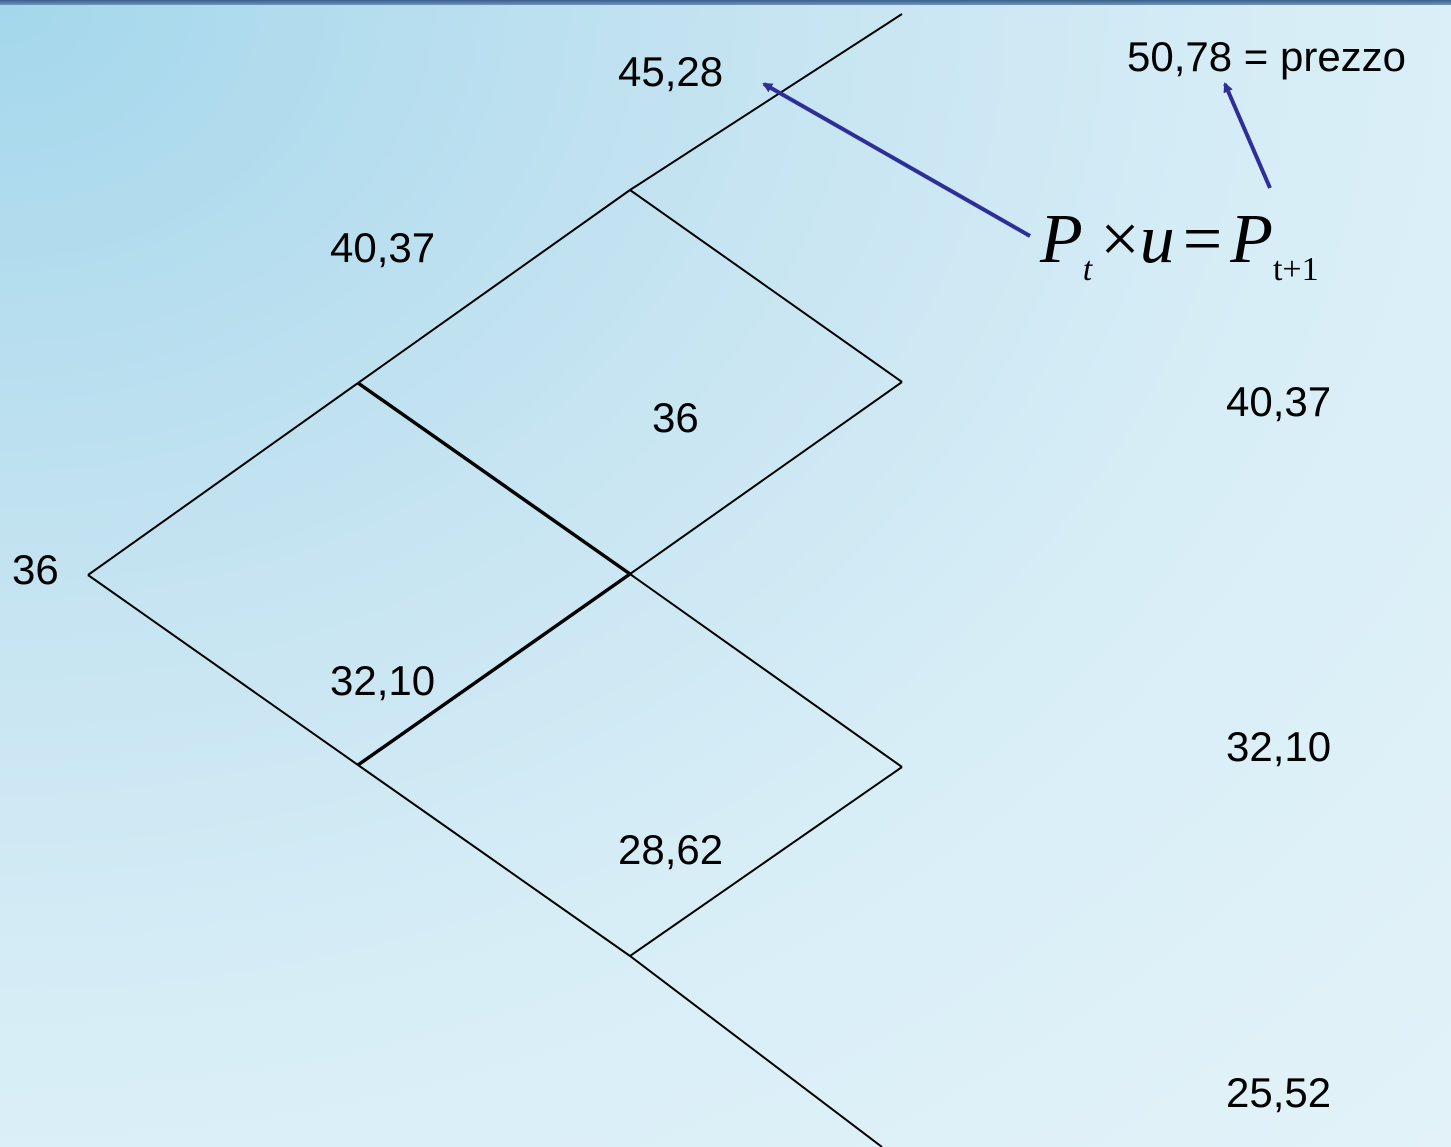  What do you see at coordinates (756, 1051) in the screenshot?
I see `edge-dd-down` at bounding box center [756, 1051].